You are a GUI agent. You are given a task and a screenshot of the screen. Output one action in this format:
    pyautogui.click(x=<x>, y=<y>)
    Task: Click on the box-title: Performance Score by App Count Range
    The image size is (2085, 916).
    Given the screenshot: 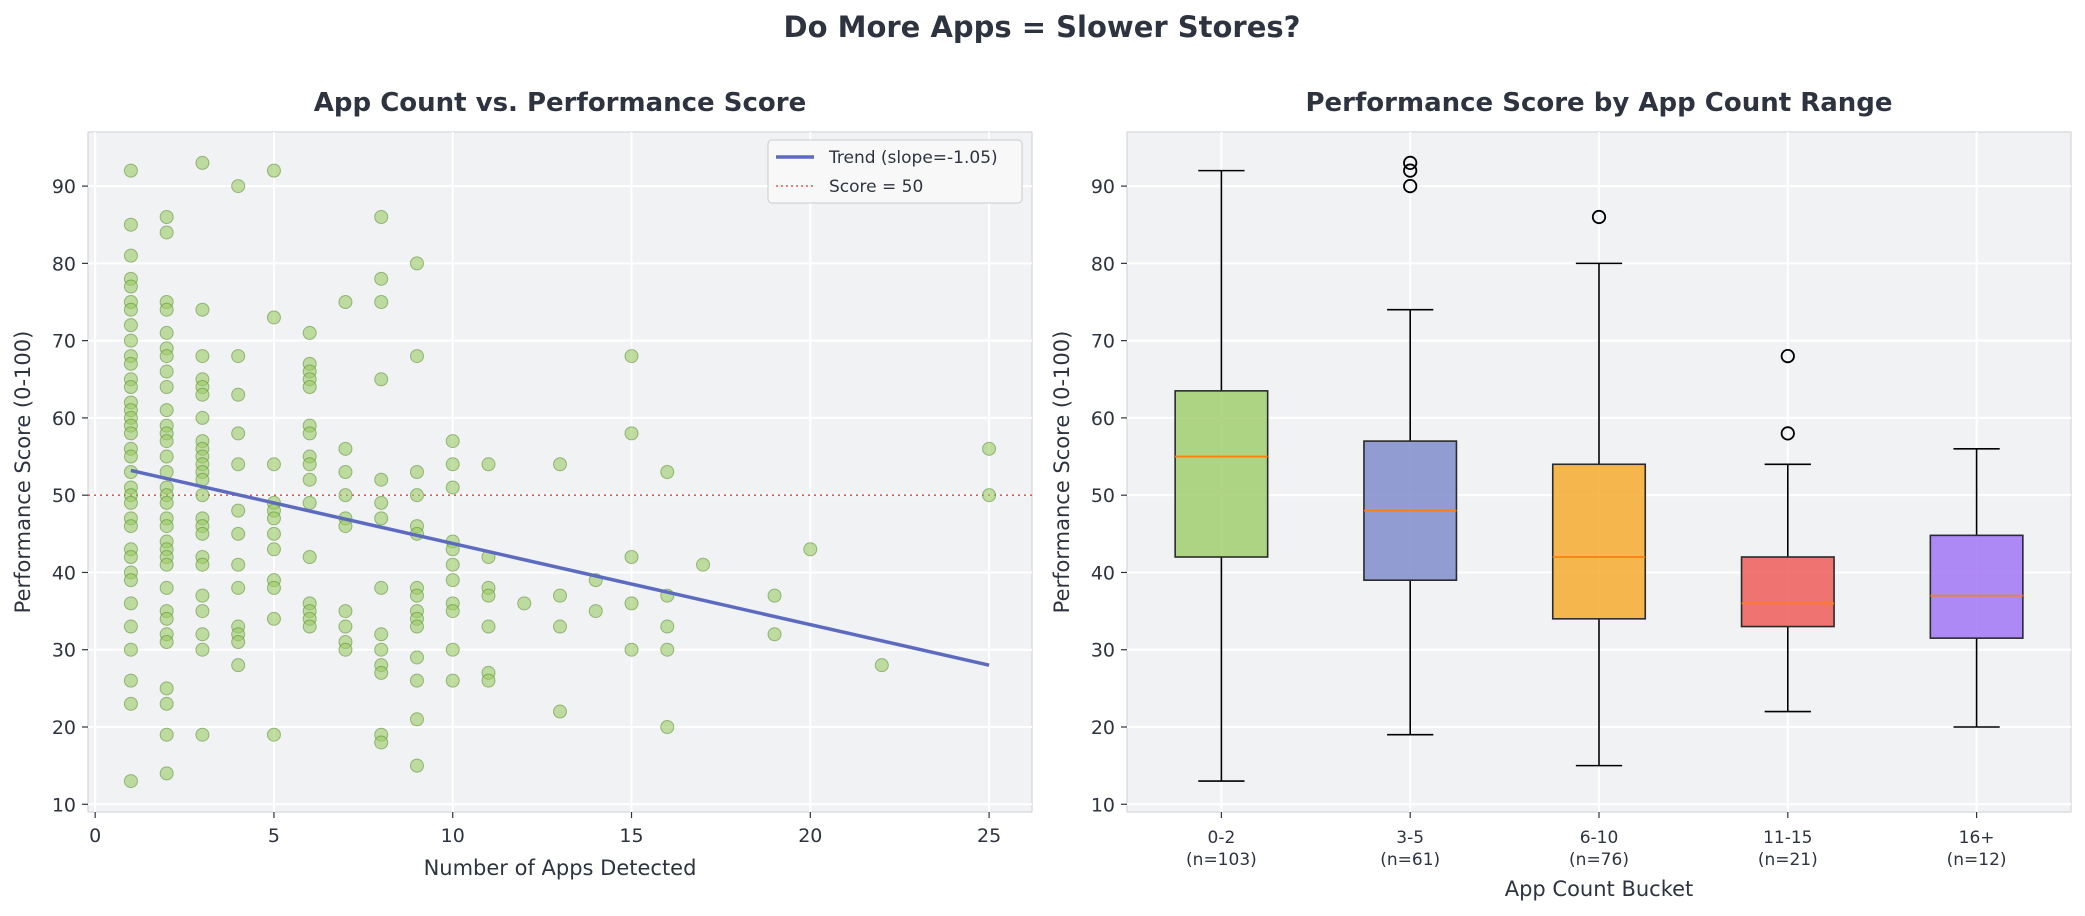 What is the action you would take?
    pyautogui.click(x=1598, y=103)
    